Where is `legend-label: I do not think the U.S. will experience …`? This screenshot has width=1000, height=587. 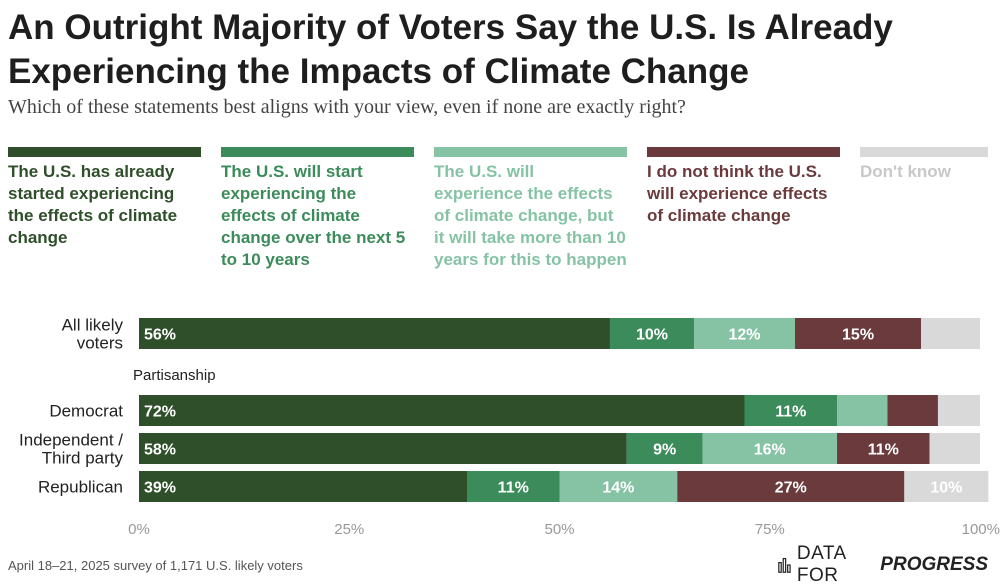 legend-label: I do not think the U.S. will experience … is located at coordinates (737, 193).